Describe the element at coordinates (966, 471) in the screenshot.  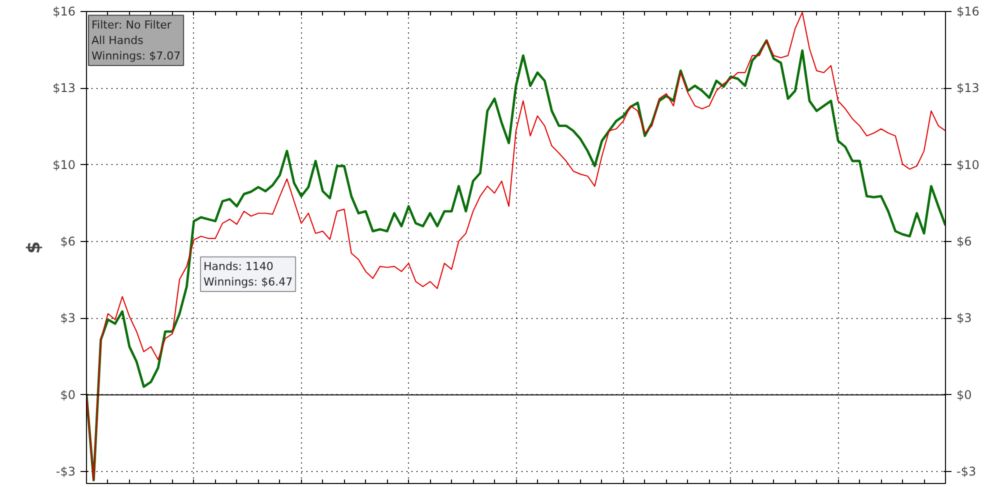
I see `y2-tick-label: -$3` at that location.